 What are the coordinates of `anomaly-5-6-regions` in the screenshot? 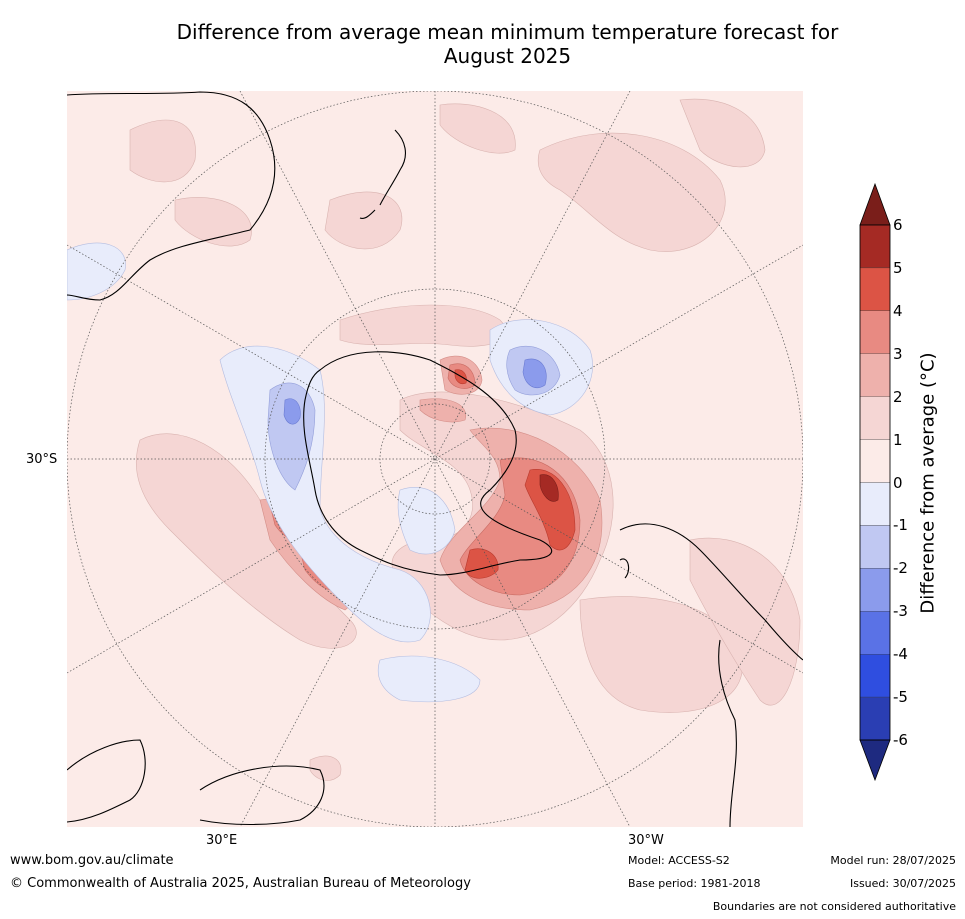 It's located at (549, 488).